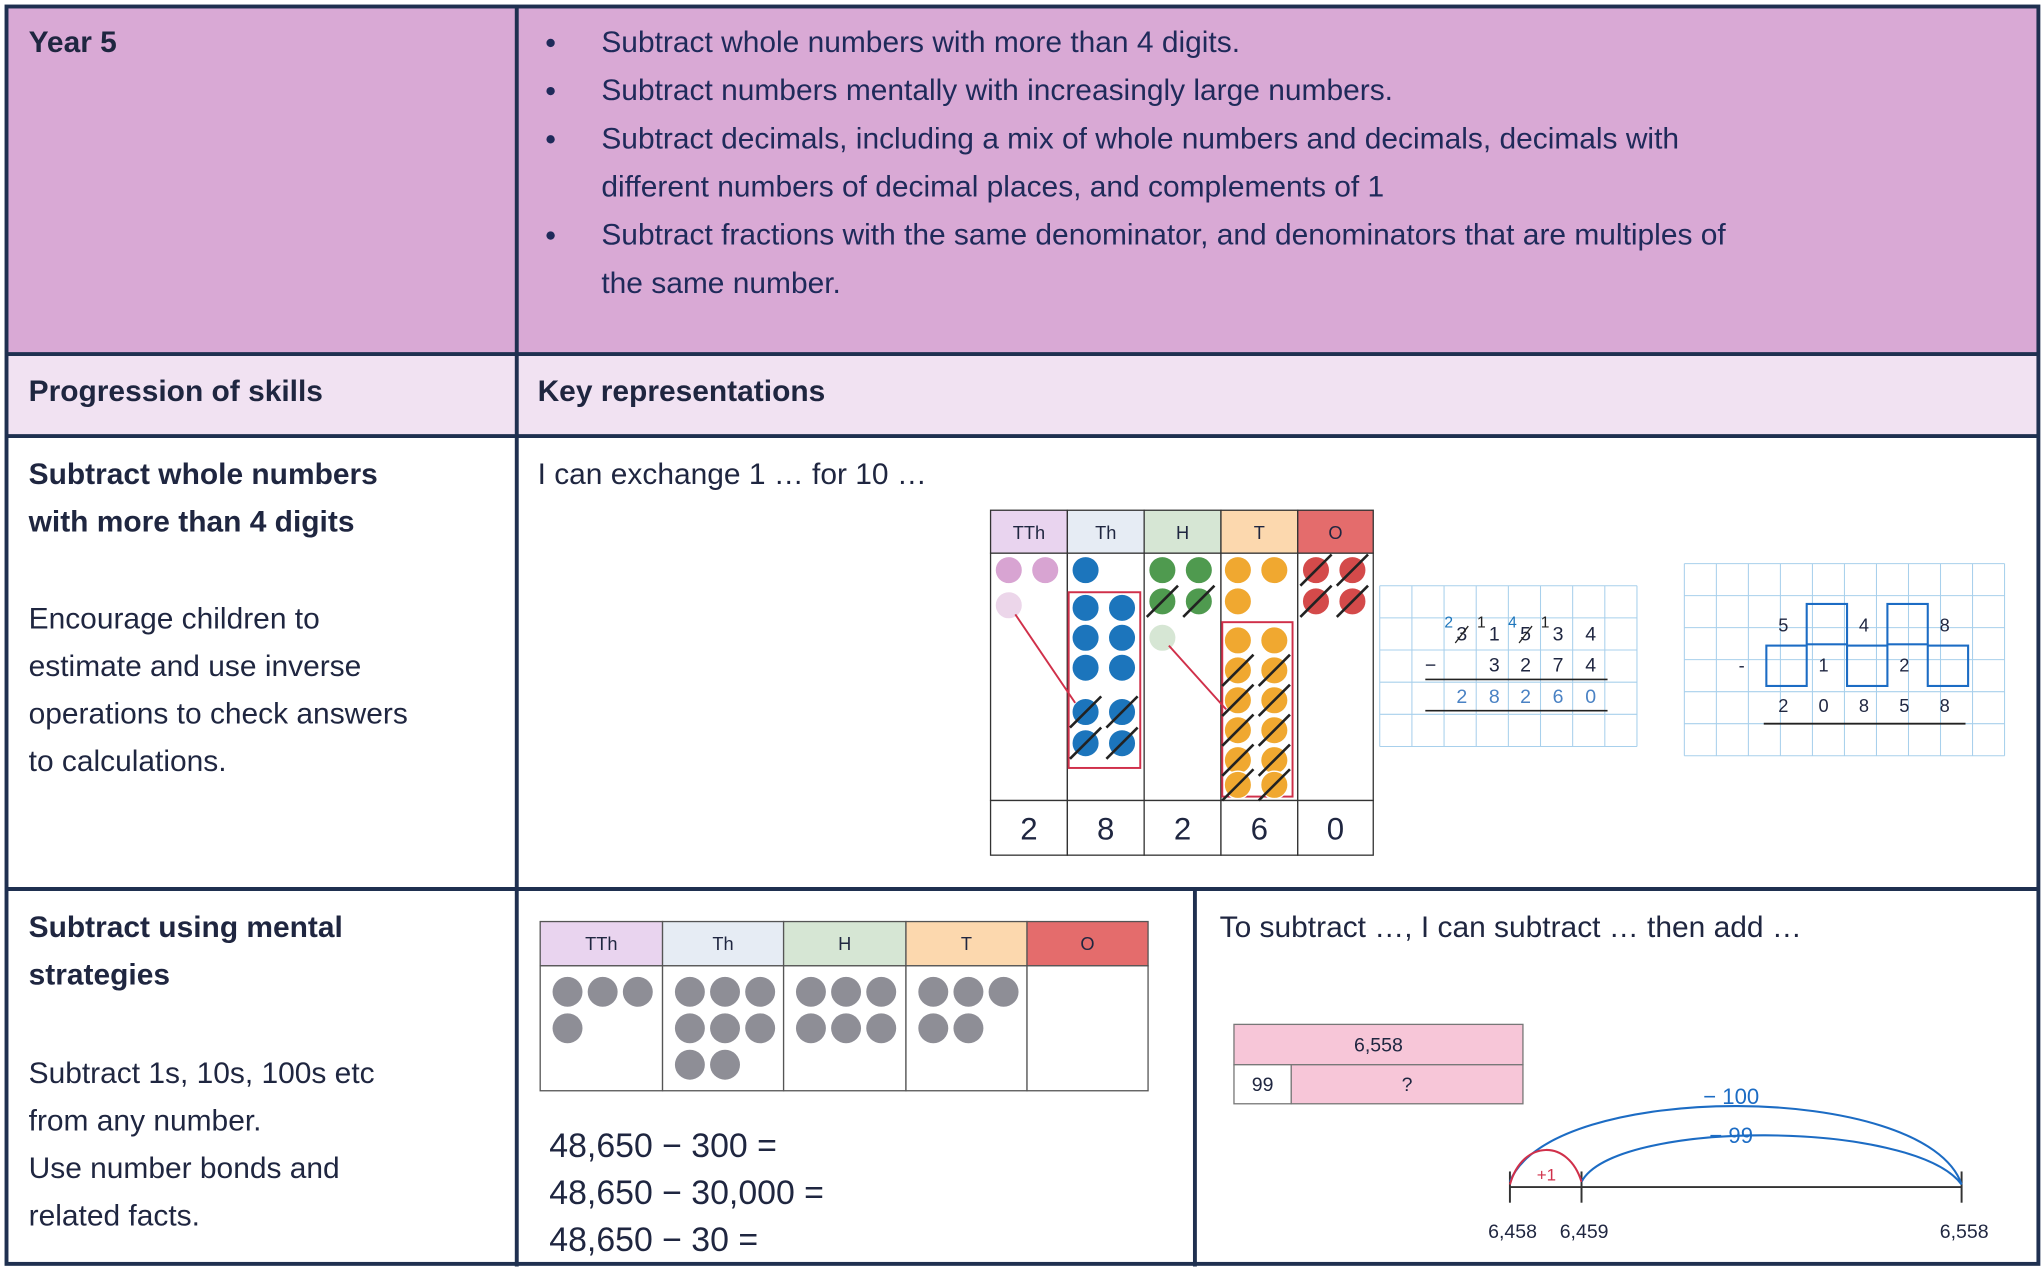  Describe the element at coordinates (1448, 622) in the screenshot. I see `exchange-digit: 2` at that location.